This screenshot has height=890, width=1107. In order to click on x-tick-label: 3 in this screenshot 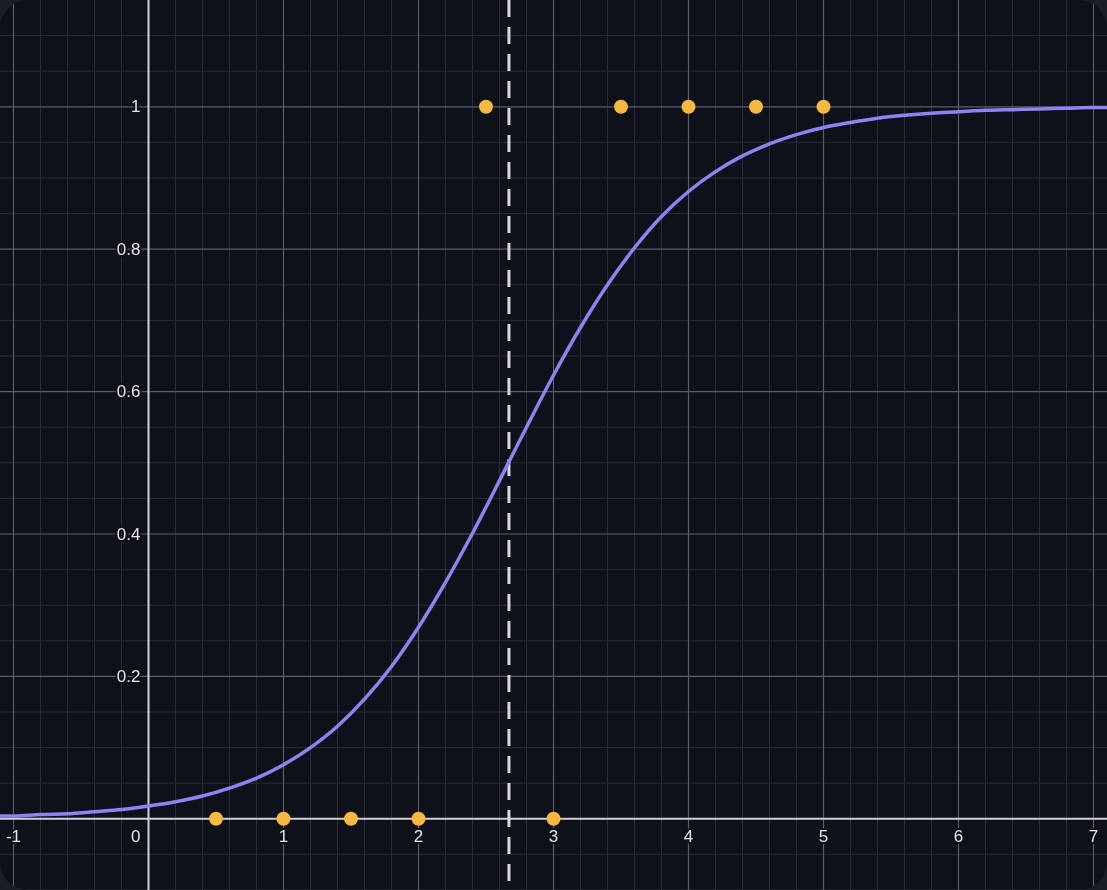, I will do `click(553, 837)`.